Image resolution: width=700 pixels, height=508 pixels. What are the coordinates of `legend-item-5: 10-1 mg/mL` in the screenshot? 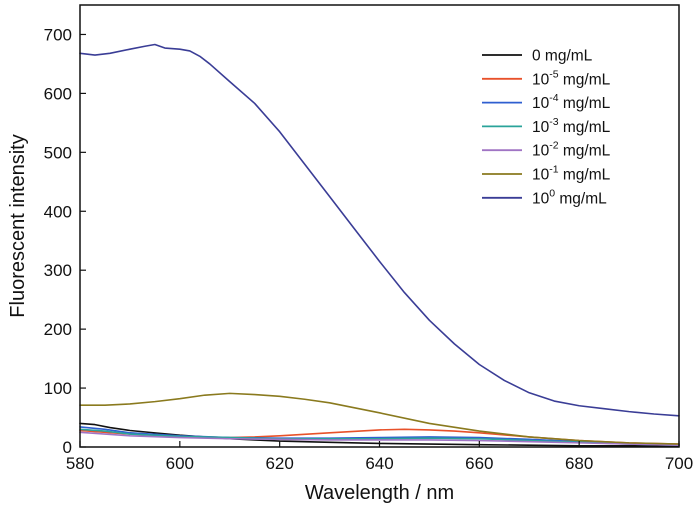 It's located at (546, 174).